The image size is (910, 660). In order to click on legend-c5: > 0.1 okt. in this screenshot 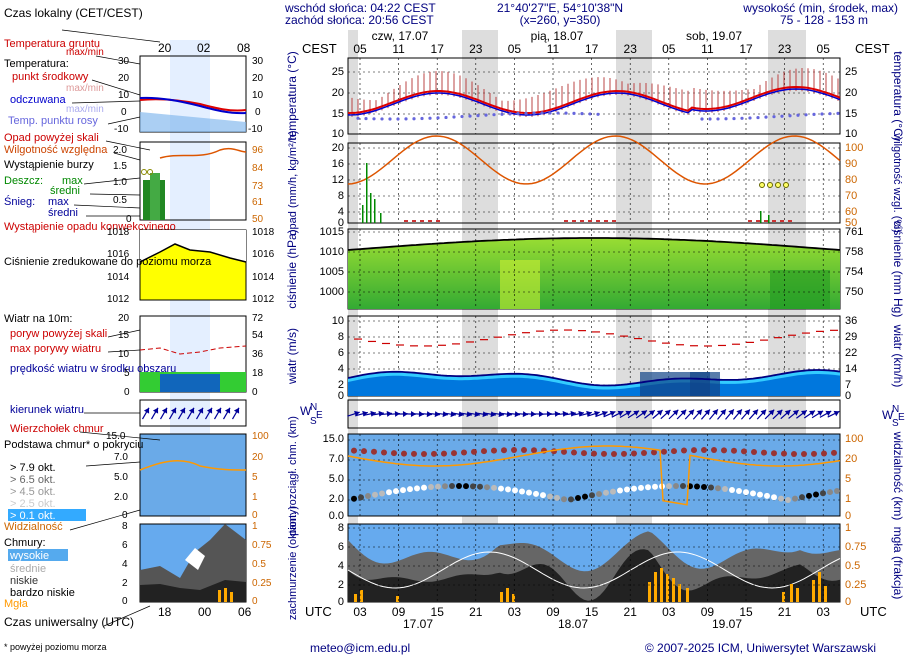, I will do `click(33, 516)`.